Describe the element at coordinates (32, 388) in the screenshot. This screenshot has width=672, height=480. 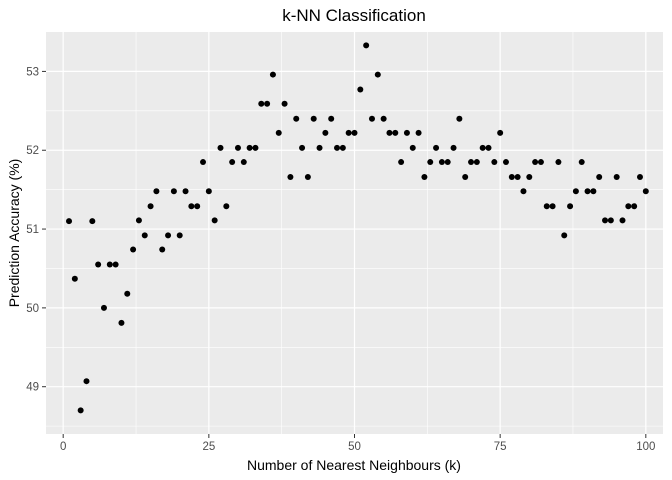
I see `y-tick-label: 49` at that location.